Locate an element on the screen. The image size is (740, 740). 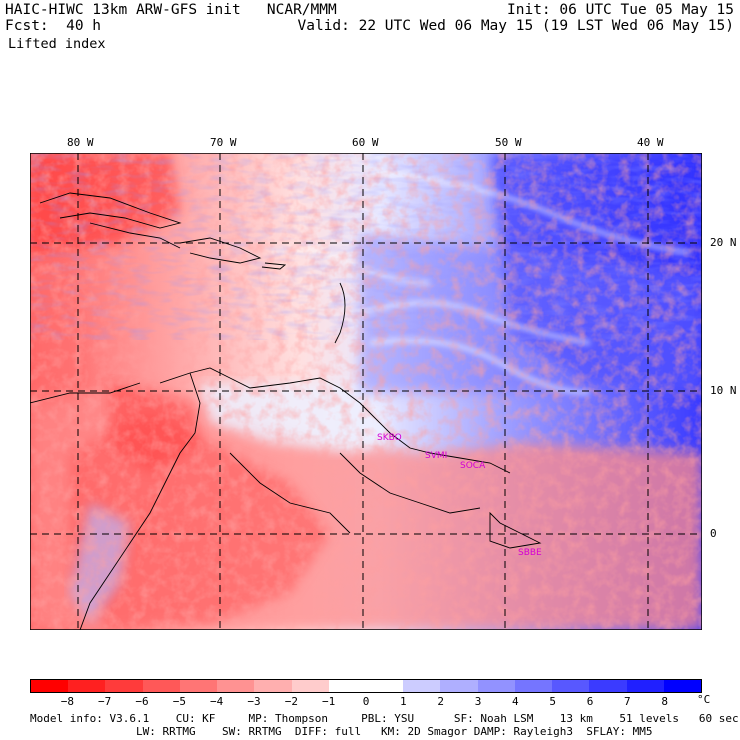
lon-label-60w: 60 W is located at coordinates (365, 142).